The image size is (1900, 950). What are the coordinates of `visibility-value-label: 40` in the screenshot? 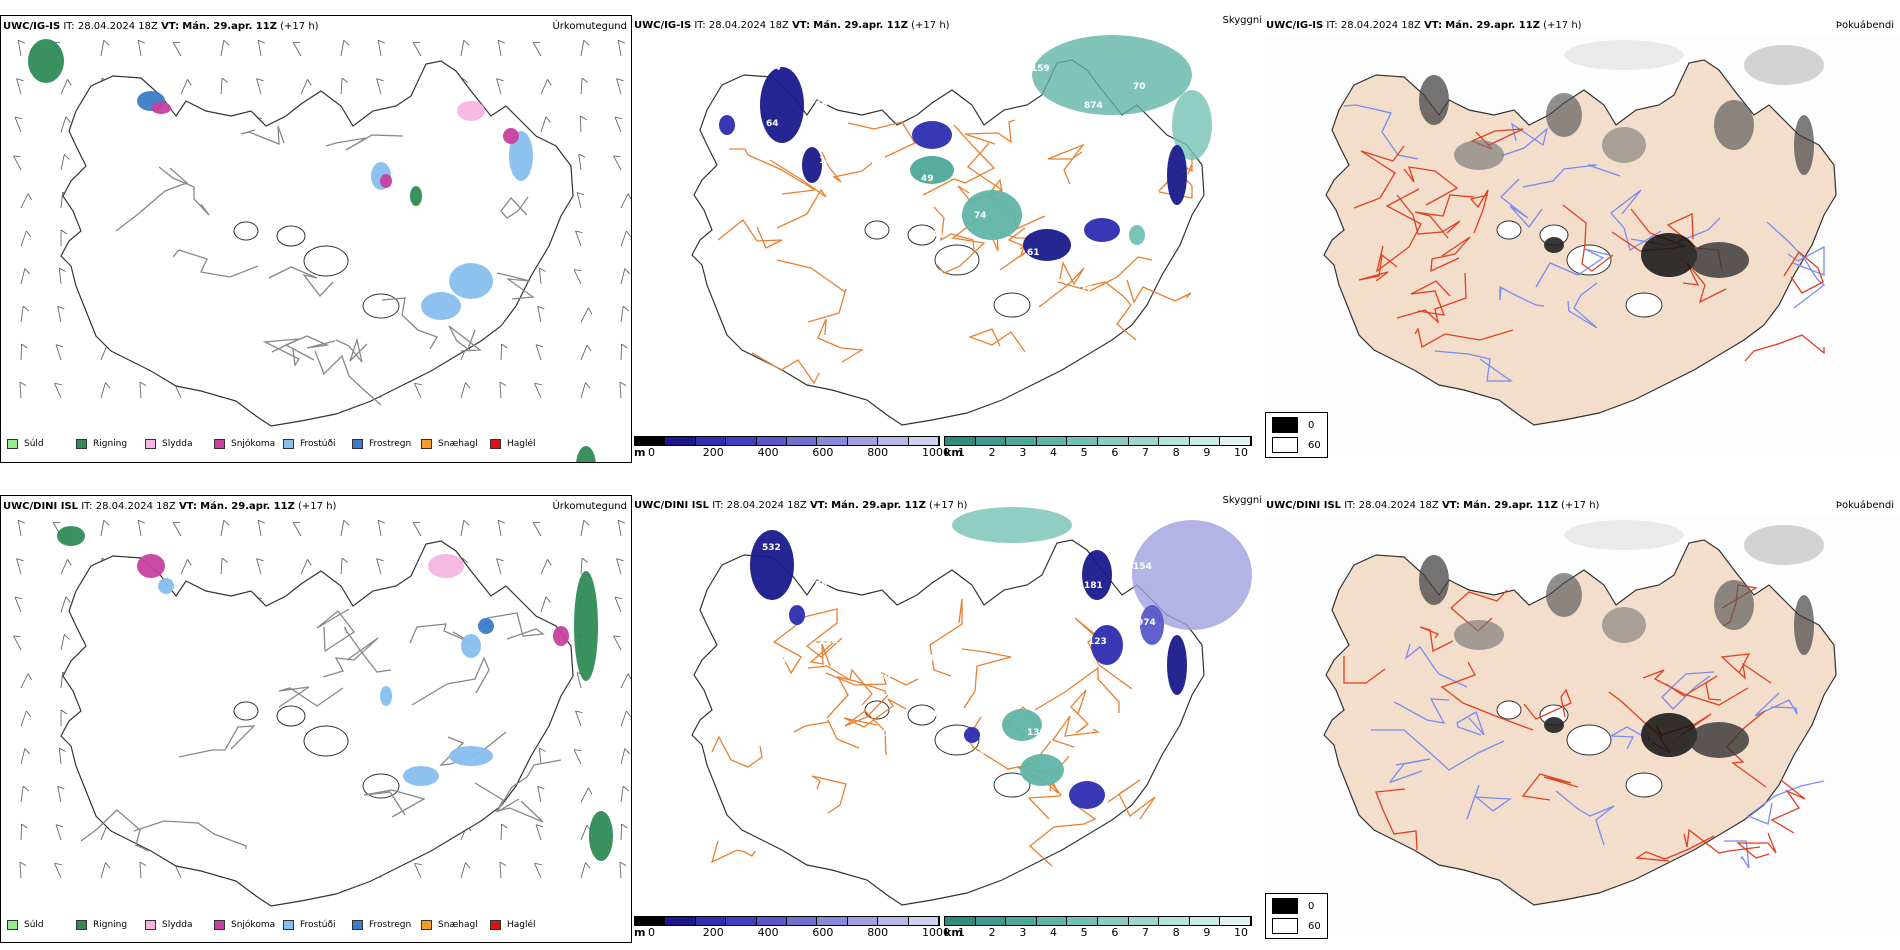 It's located at (1094, 162).